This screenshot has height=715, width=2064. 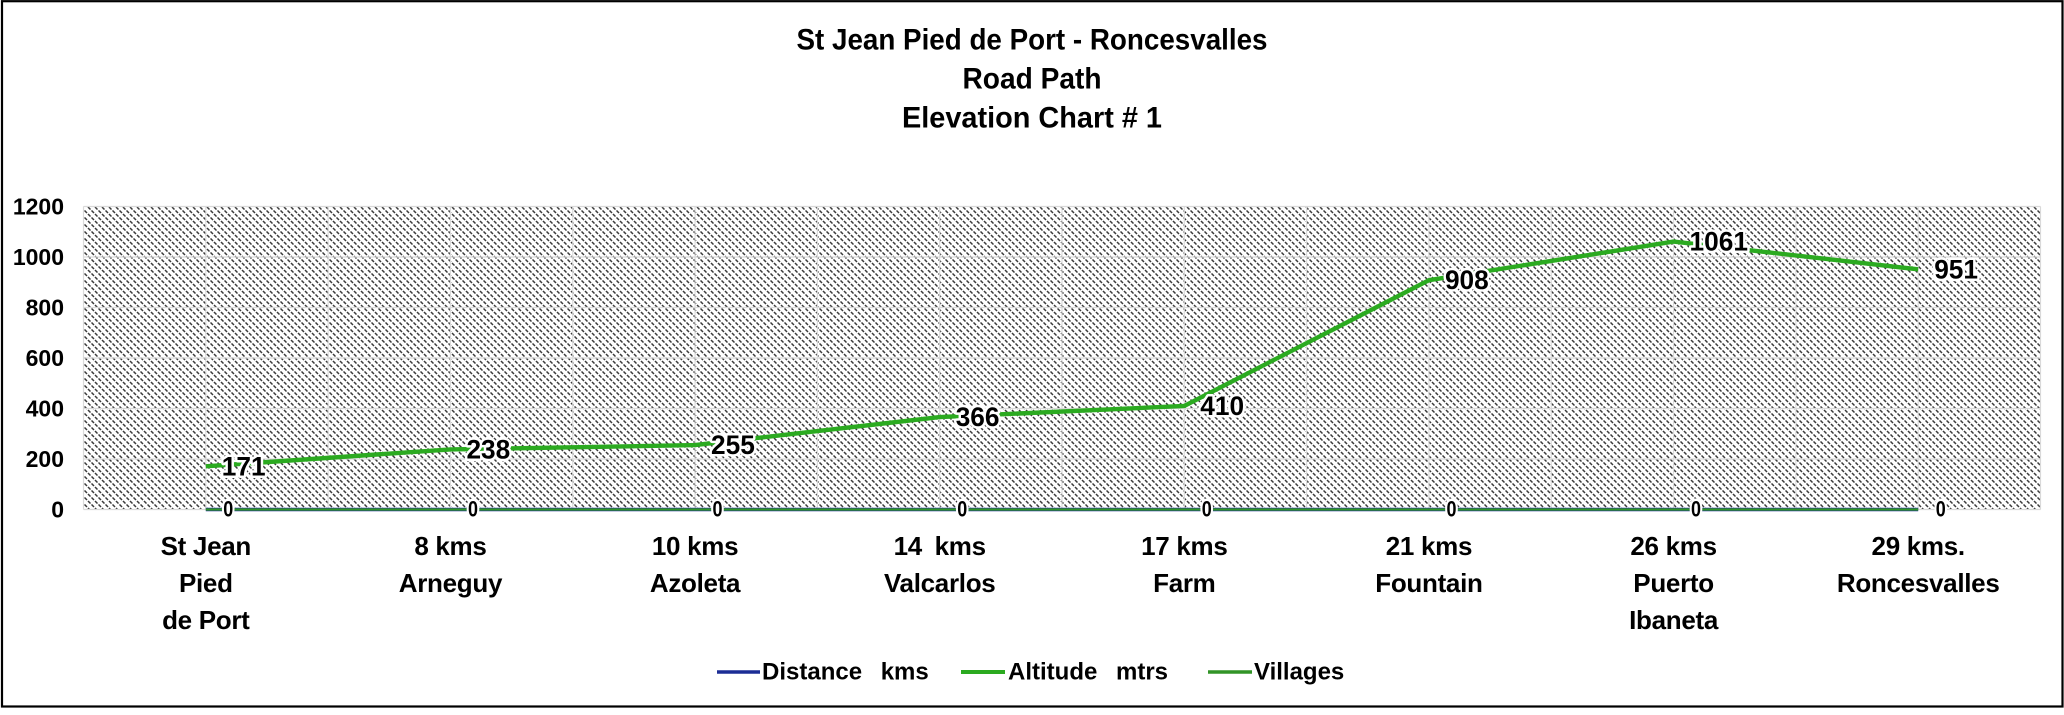 I want to click on svg-text: 238, so click(x=488, y=449).